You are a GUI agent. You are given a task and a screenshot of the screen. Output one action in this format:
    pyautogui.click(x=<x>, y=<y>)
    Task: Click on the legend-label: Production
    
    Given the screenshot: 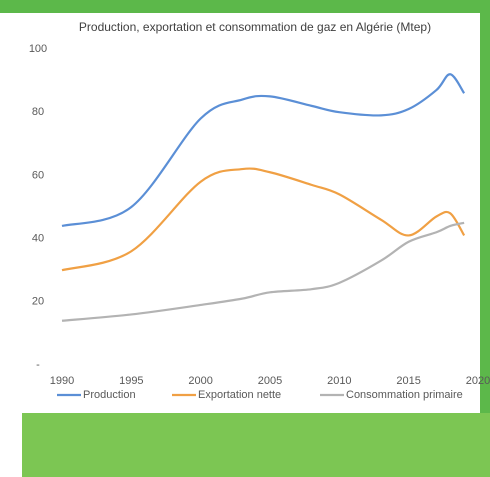 What is the action you would take?
    pyautogui.click(x=109, y=395)
    